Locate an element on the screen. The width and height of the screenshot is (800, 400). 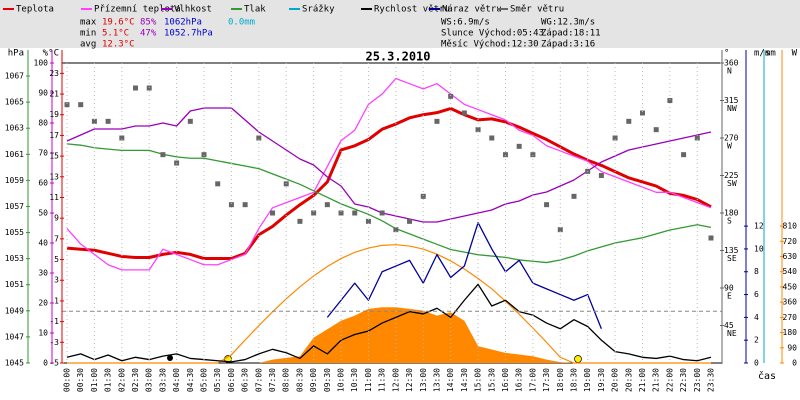
axis-title: °C is located at coordinates (53, 54).